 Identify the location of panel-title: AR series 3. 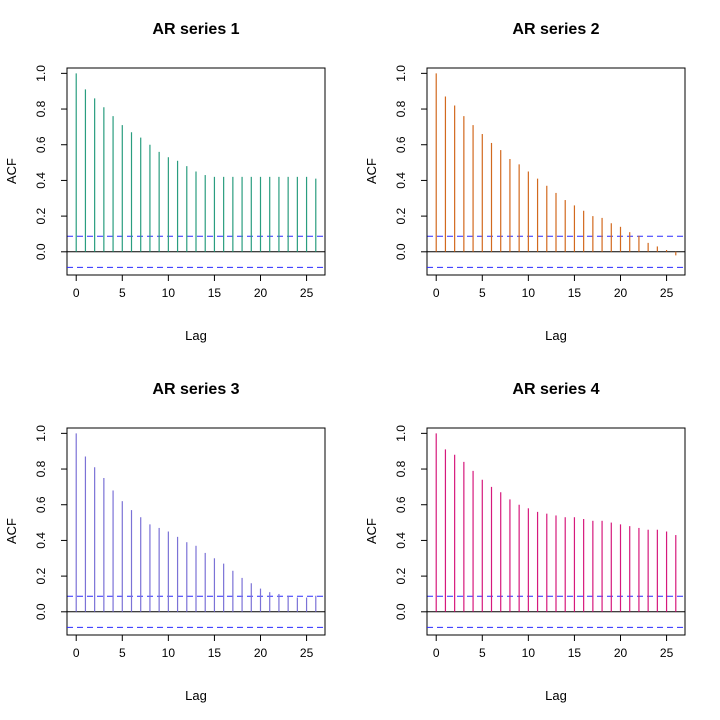
(195, 389).